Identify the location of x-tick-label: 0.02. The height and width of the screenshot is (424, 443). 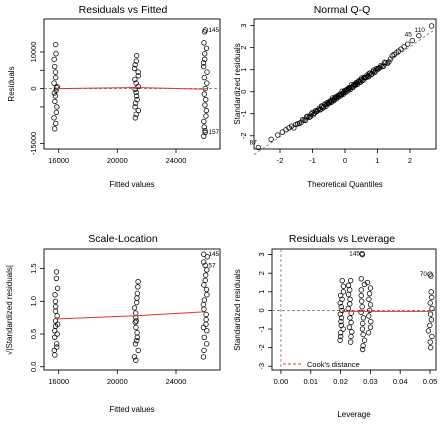
(340, 381).